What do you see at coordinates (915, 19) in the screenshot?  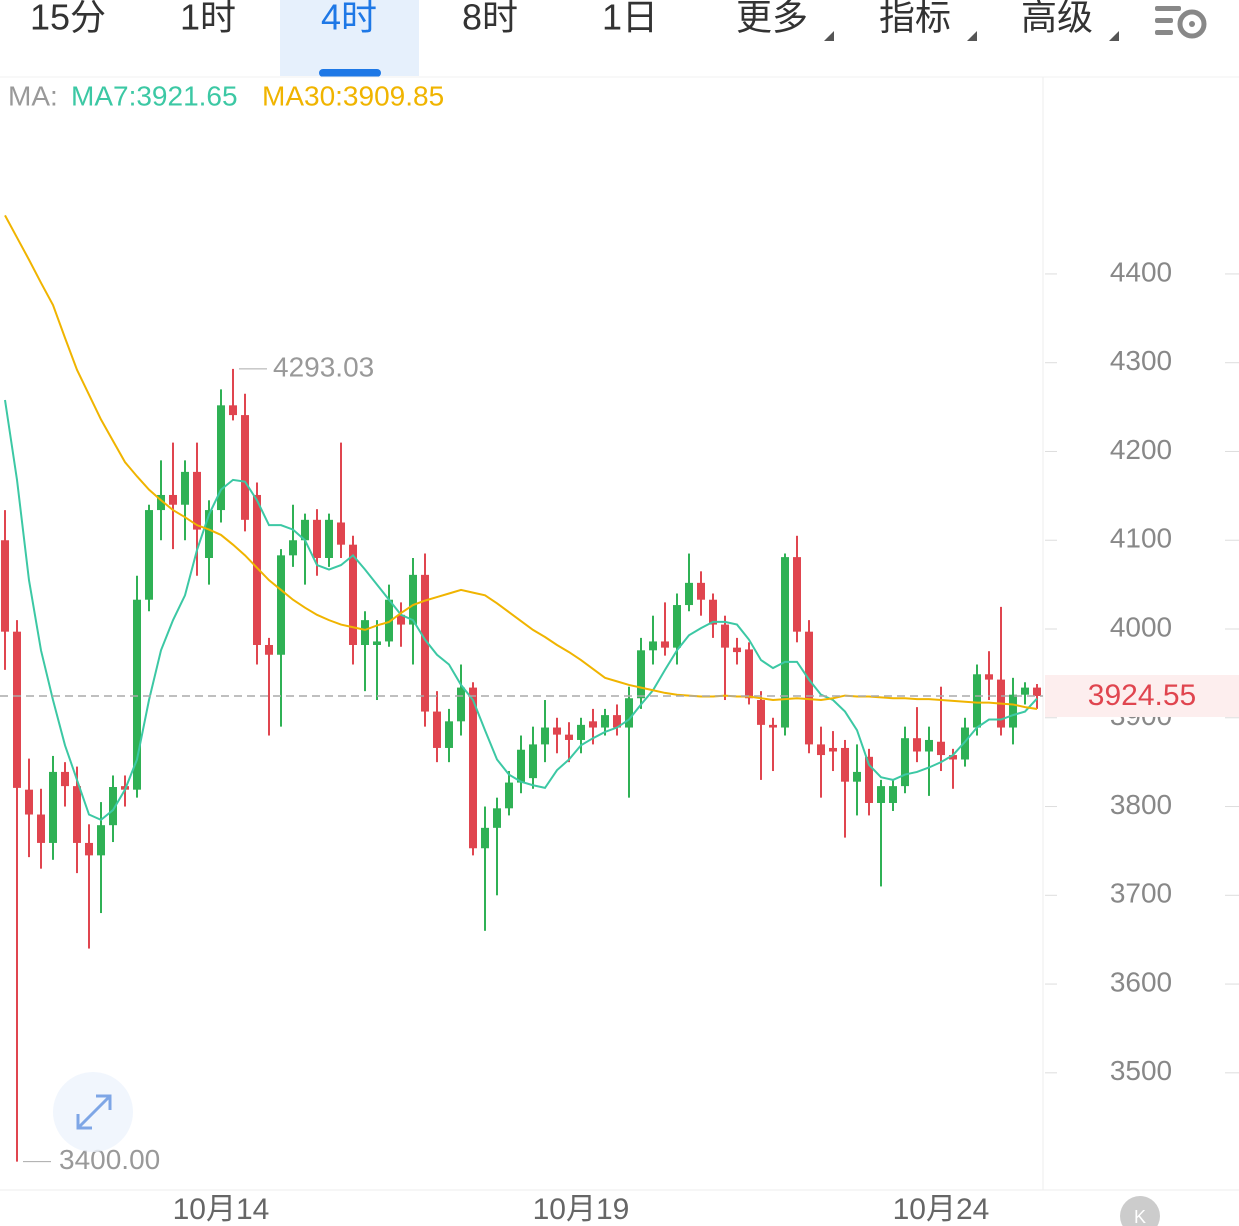 I see `tab: 指标` at bounding box center [915, 19].